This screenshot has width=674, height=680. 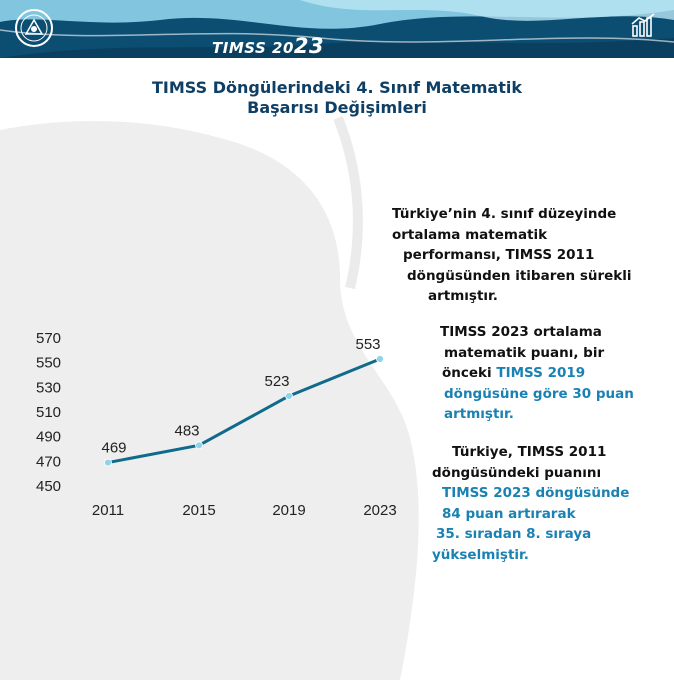 What do you see at coordinates (244, 411) in the screenshot?
I see `series-line` at bounding box center [244, 411].